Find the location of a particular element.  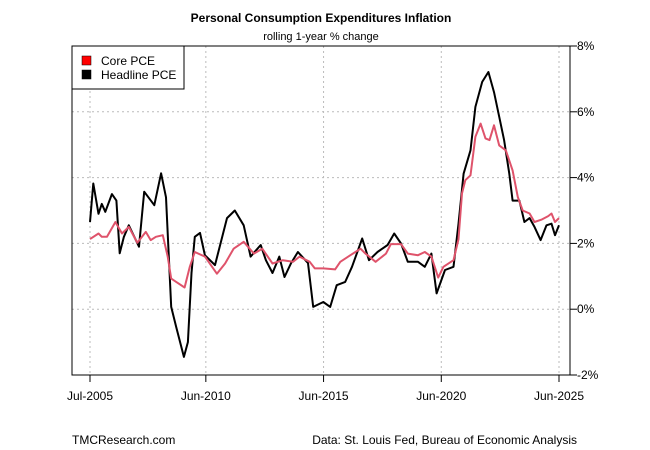

x-tick-label: Jun-2010 is located at coordinates (206, 396).